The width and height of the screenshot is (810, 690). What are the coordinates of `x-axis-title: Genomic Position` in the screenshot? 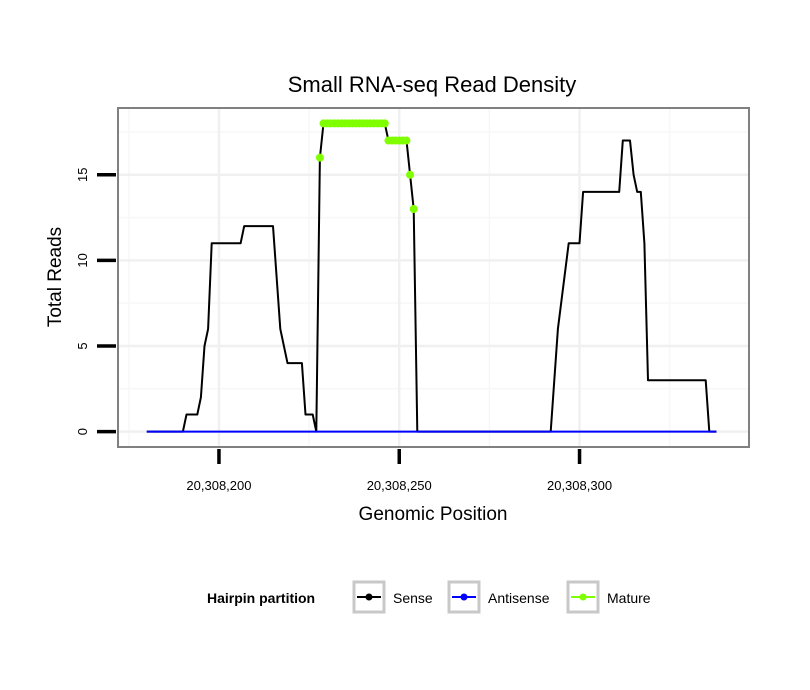 It's located at (433, 514).